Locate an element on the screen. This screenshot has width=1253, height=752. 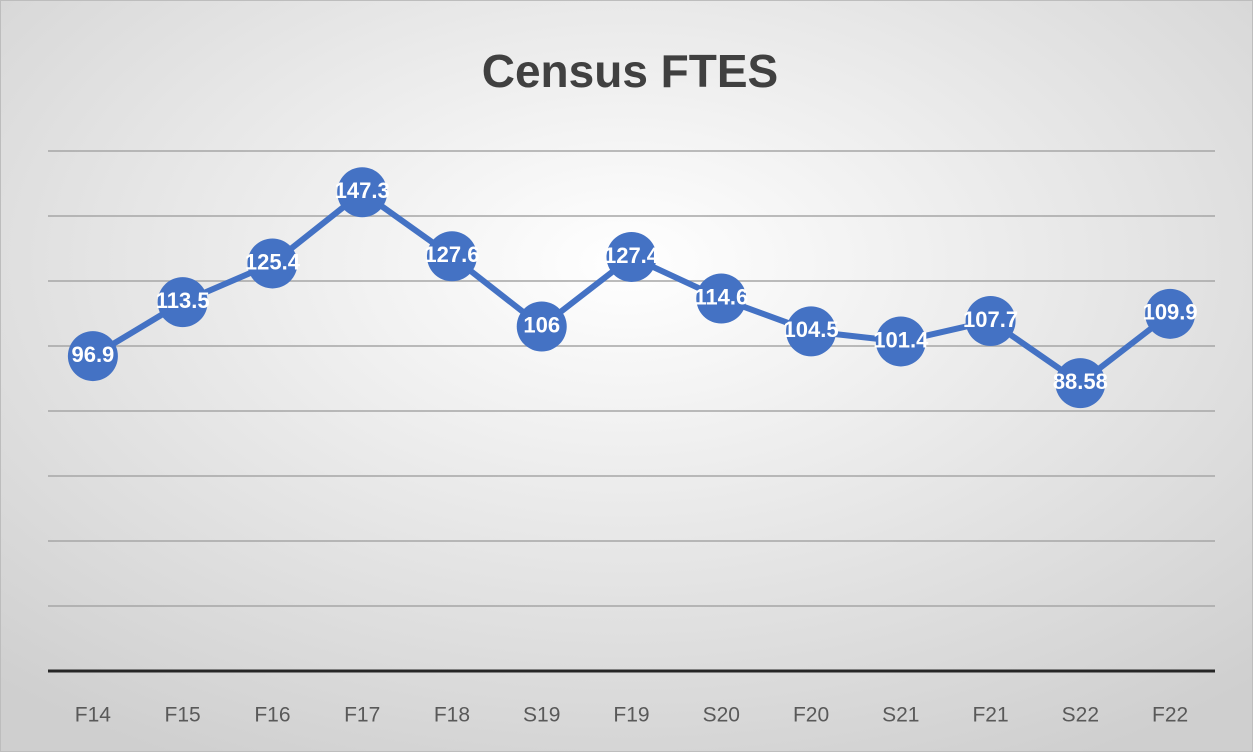
x-tick-label: F18 is located at coordinates (452, 715).